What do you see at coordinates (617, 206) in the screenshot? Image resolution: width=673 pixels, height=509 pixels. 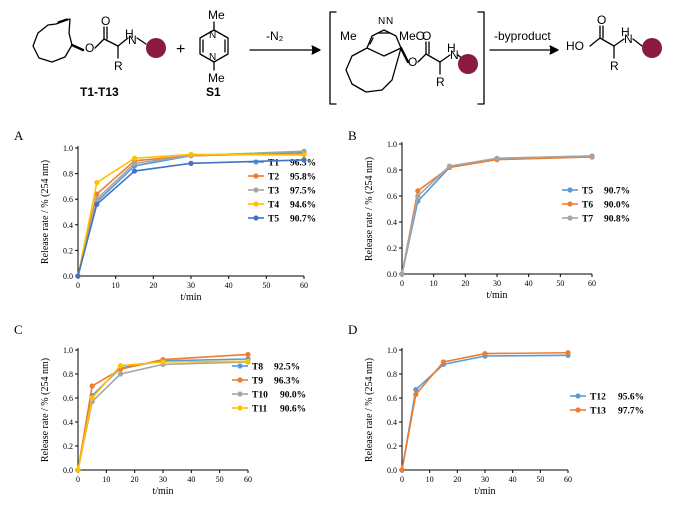 I see `panel-b-series-t6-legend-value: 90.0%` at bounding box center [617, 206].